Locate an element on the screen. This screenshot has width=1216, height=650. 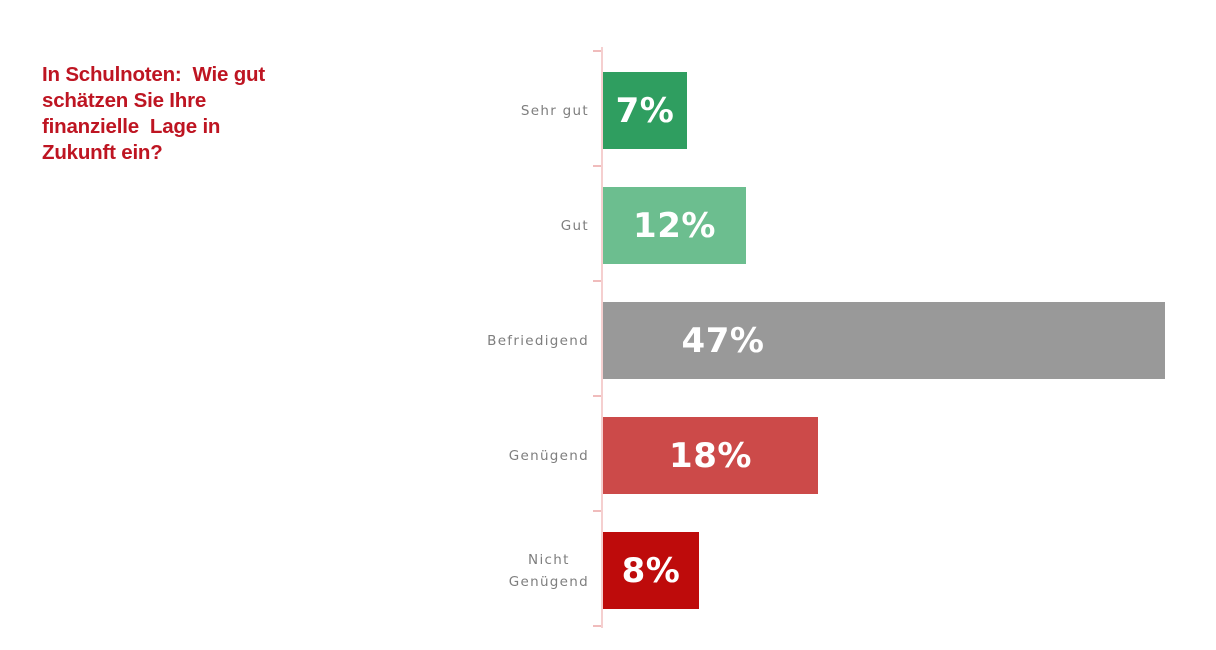
category-label: Sehr gut is located at coordinates (554, 110).